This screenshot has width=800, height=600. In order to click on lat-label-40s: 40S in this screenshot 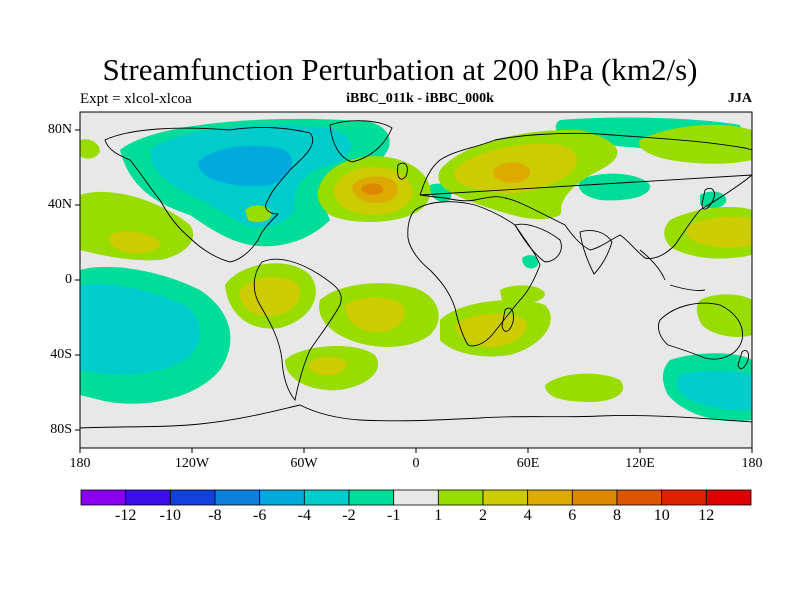, I will do `click(61, 354)`.